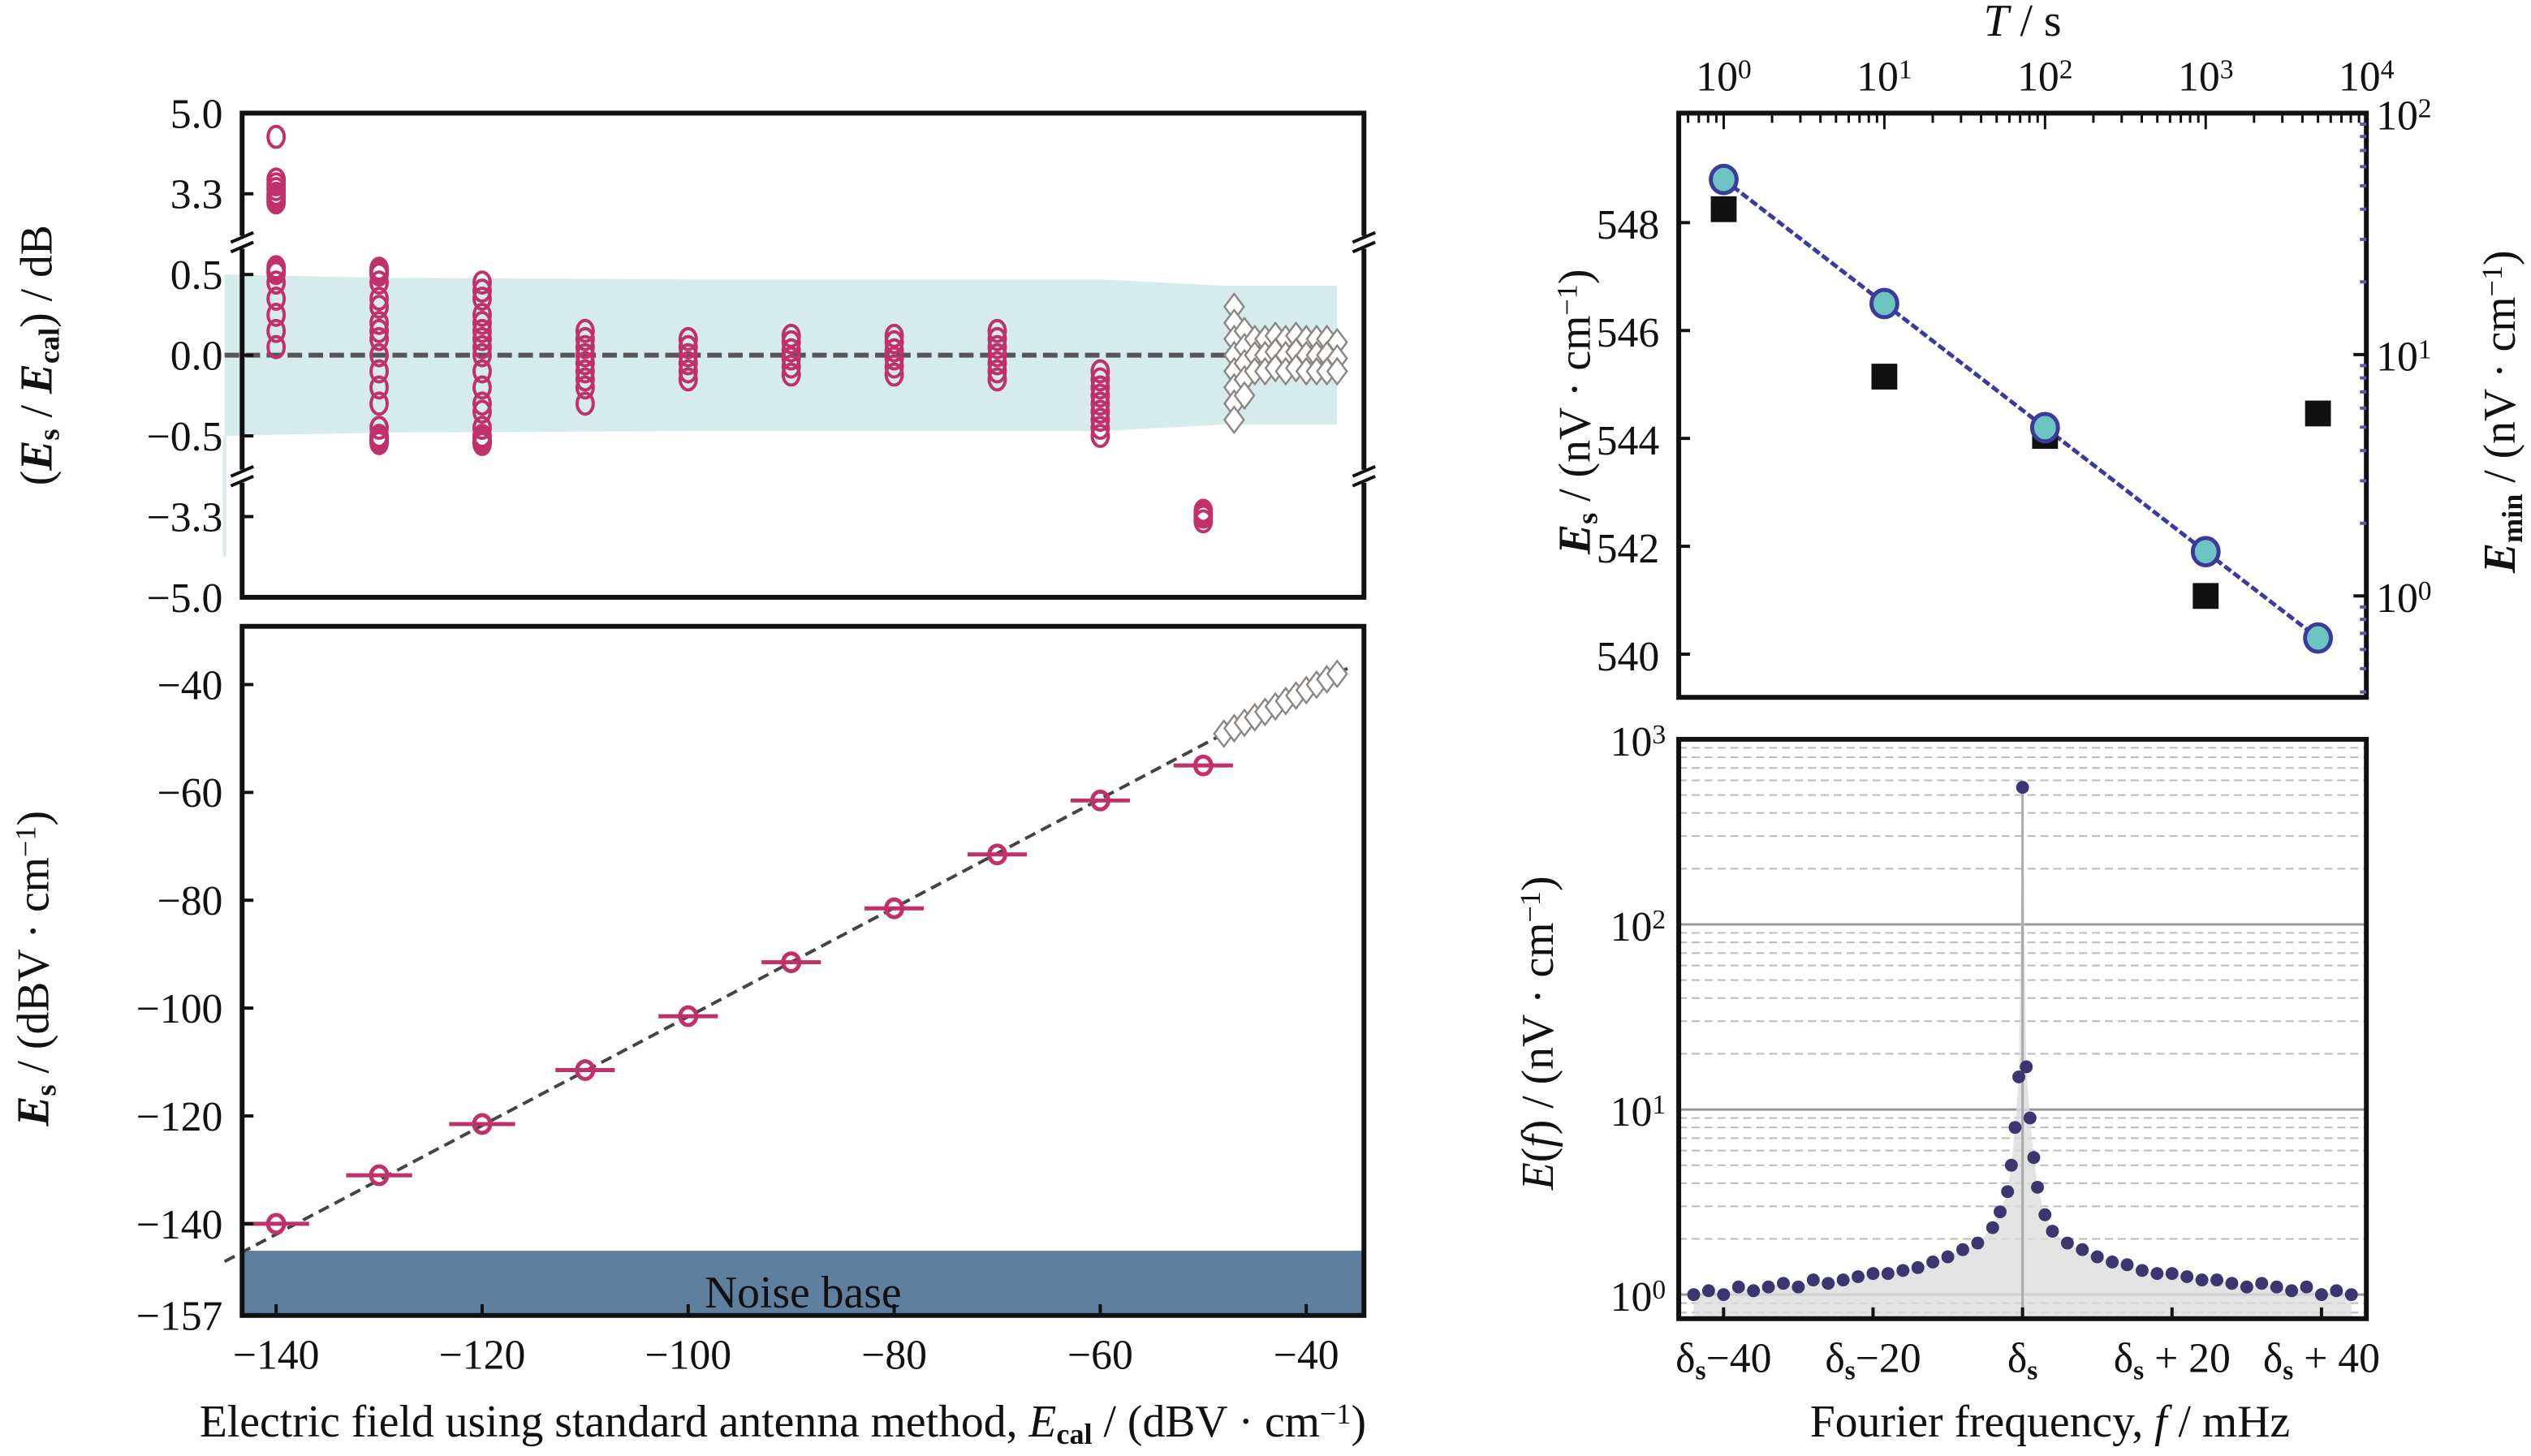 This screenshot has width=2531, height=1456. Describe the element at coordinates (190, 901) in the screenshot. I see `y-tick-label: −80` at that location.